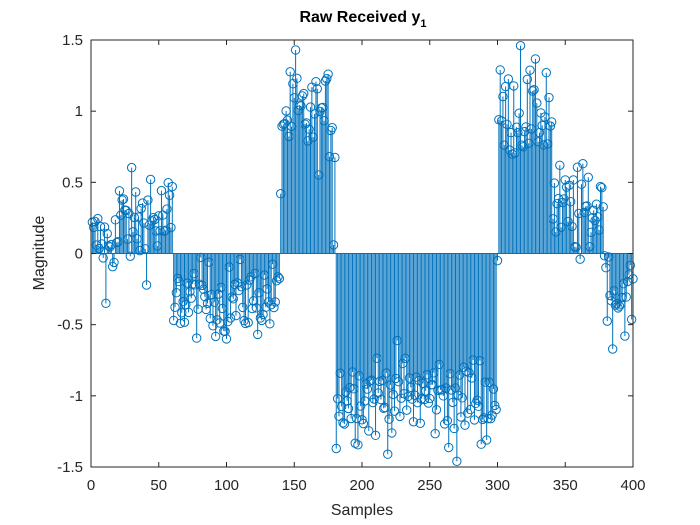  I want to click on y-tick-label: 0, so click(79, 254).